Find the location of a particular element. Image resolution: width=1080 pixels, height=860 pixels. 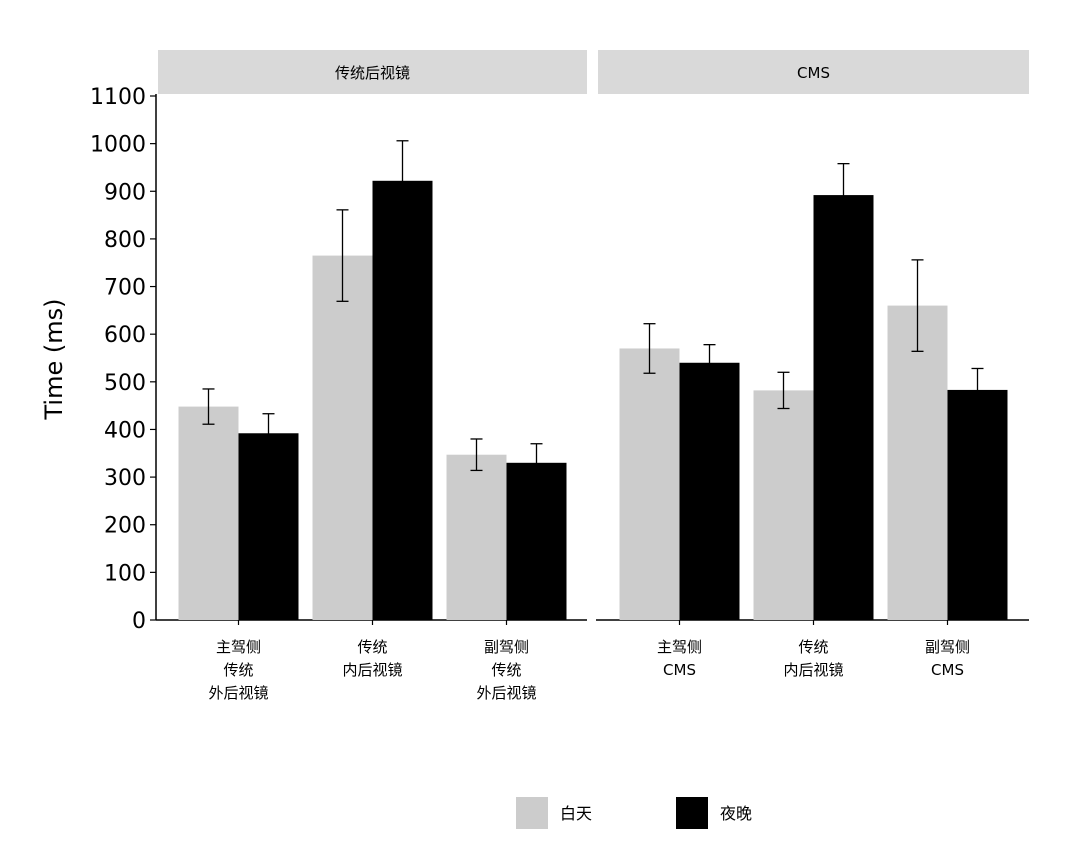

panel-title: 传统后视镜 is located at coordinates (372, 73).